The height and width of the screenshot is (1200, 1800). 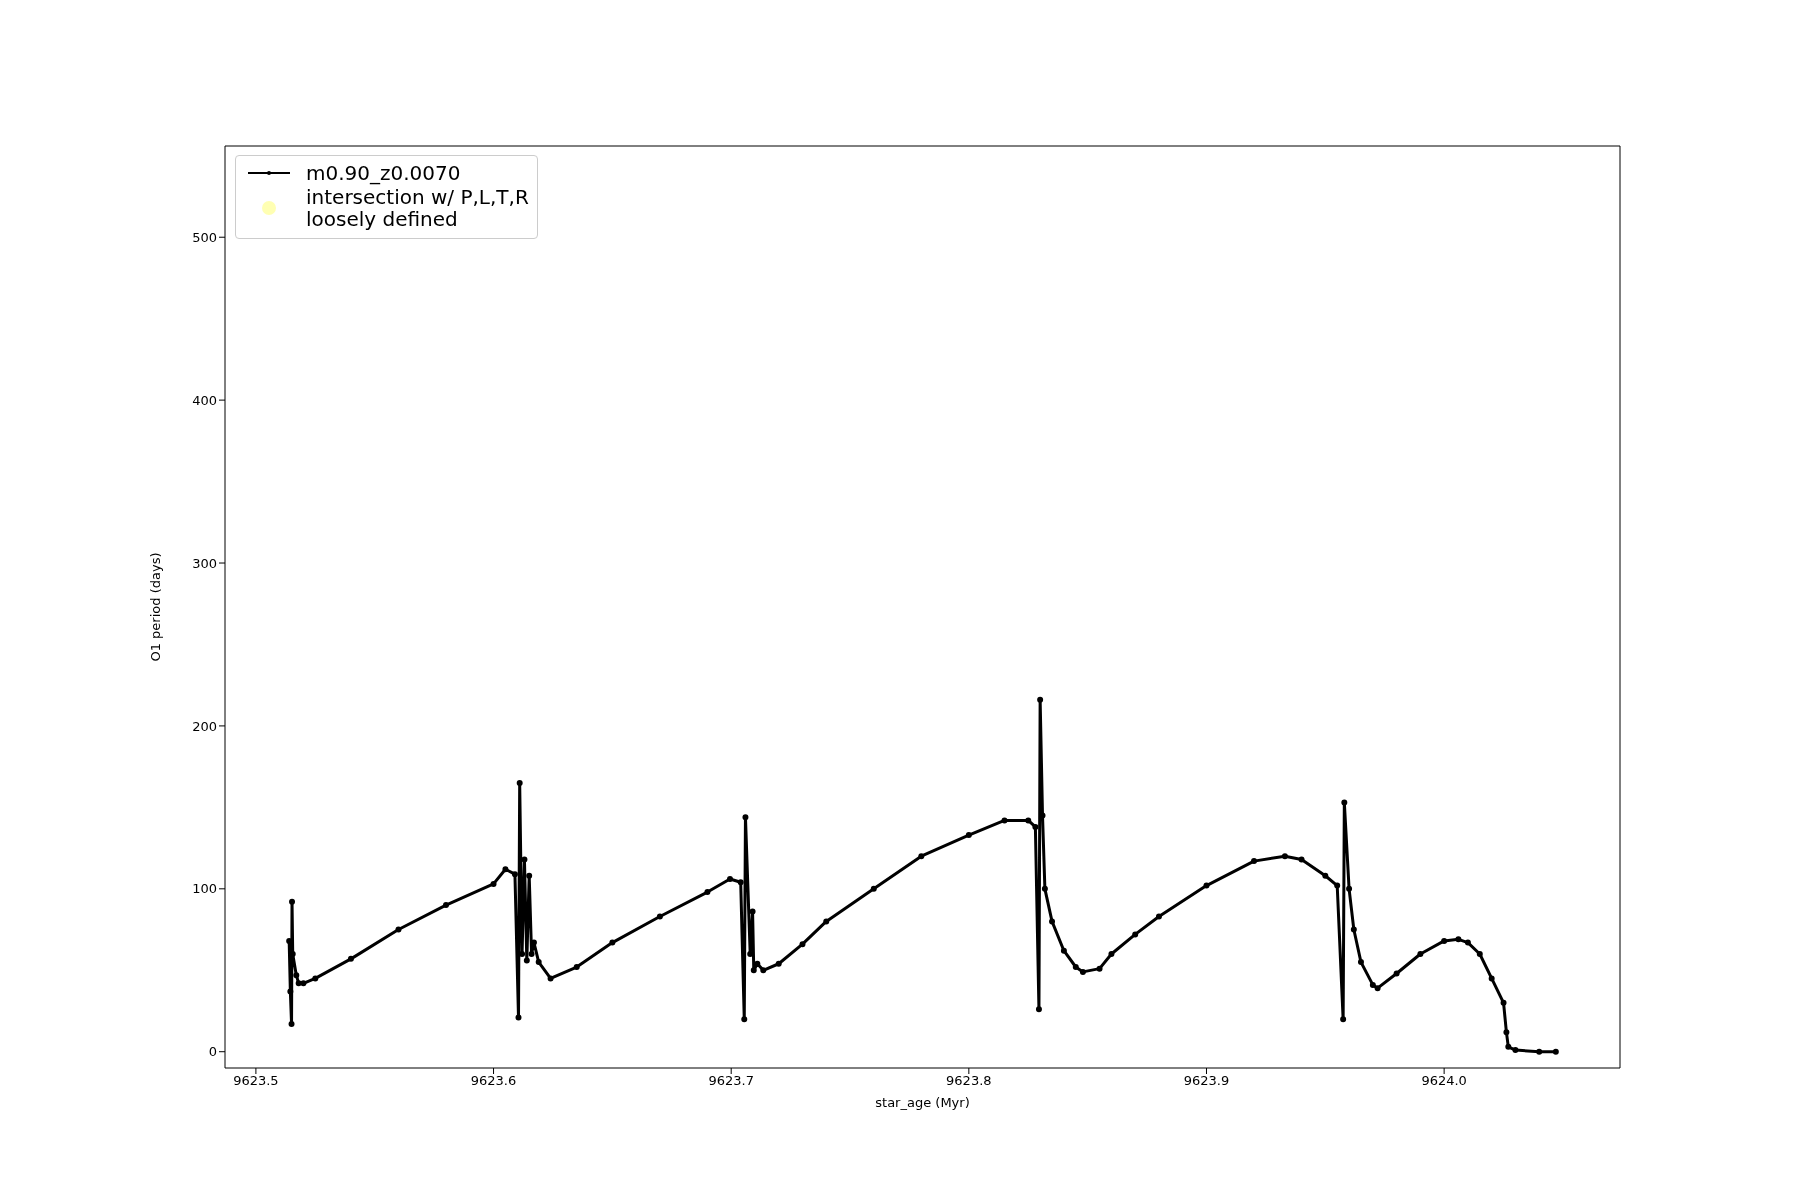 What do you see at coordinates (204, 563) in the screenshot?
I see `y-tick-label: 300` at bounding box center [204, 563].